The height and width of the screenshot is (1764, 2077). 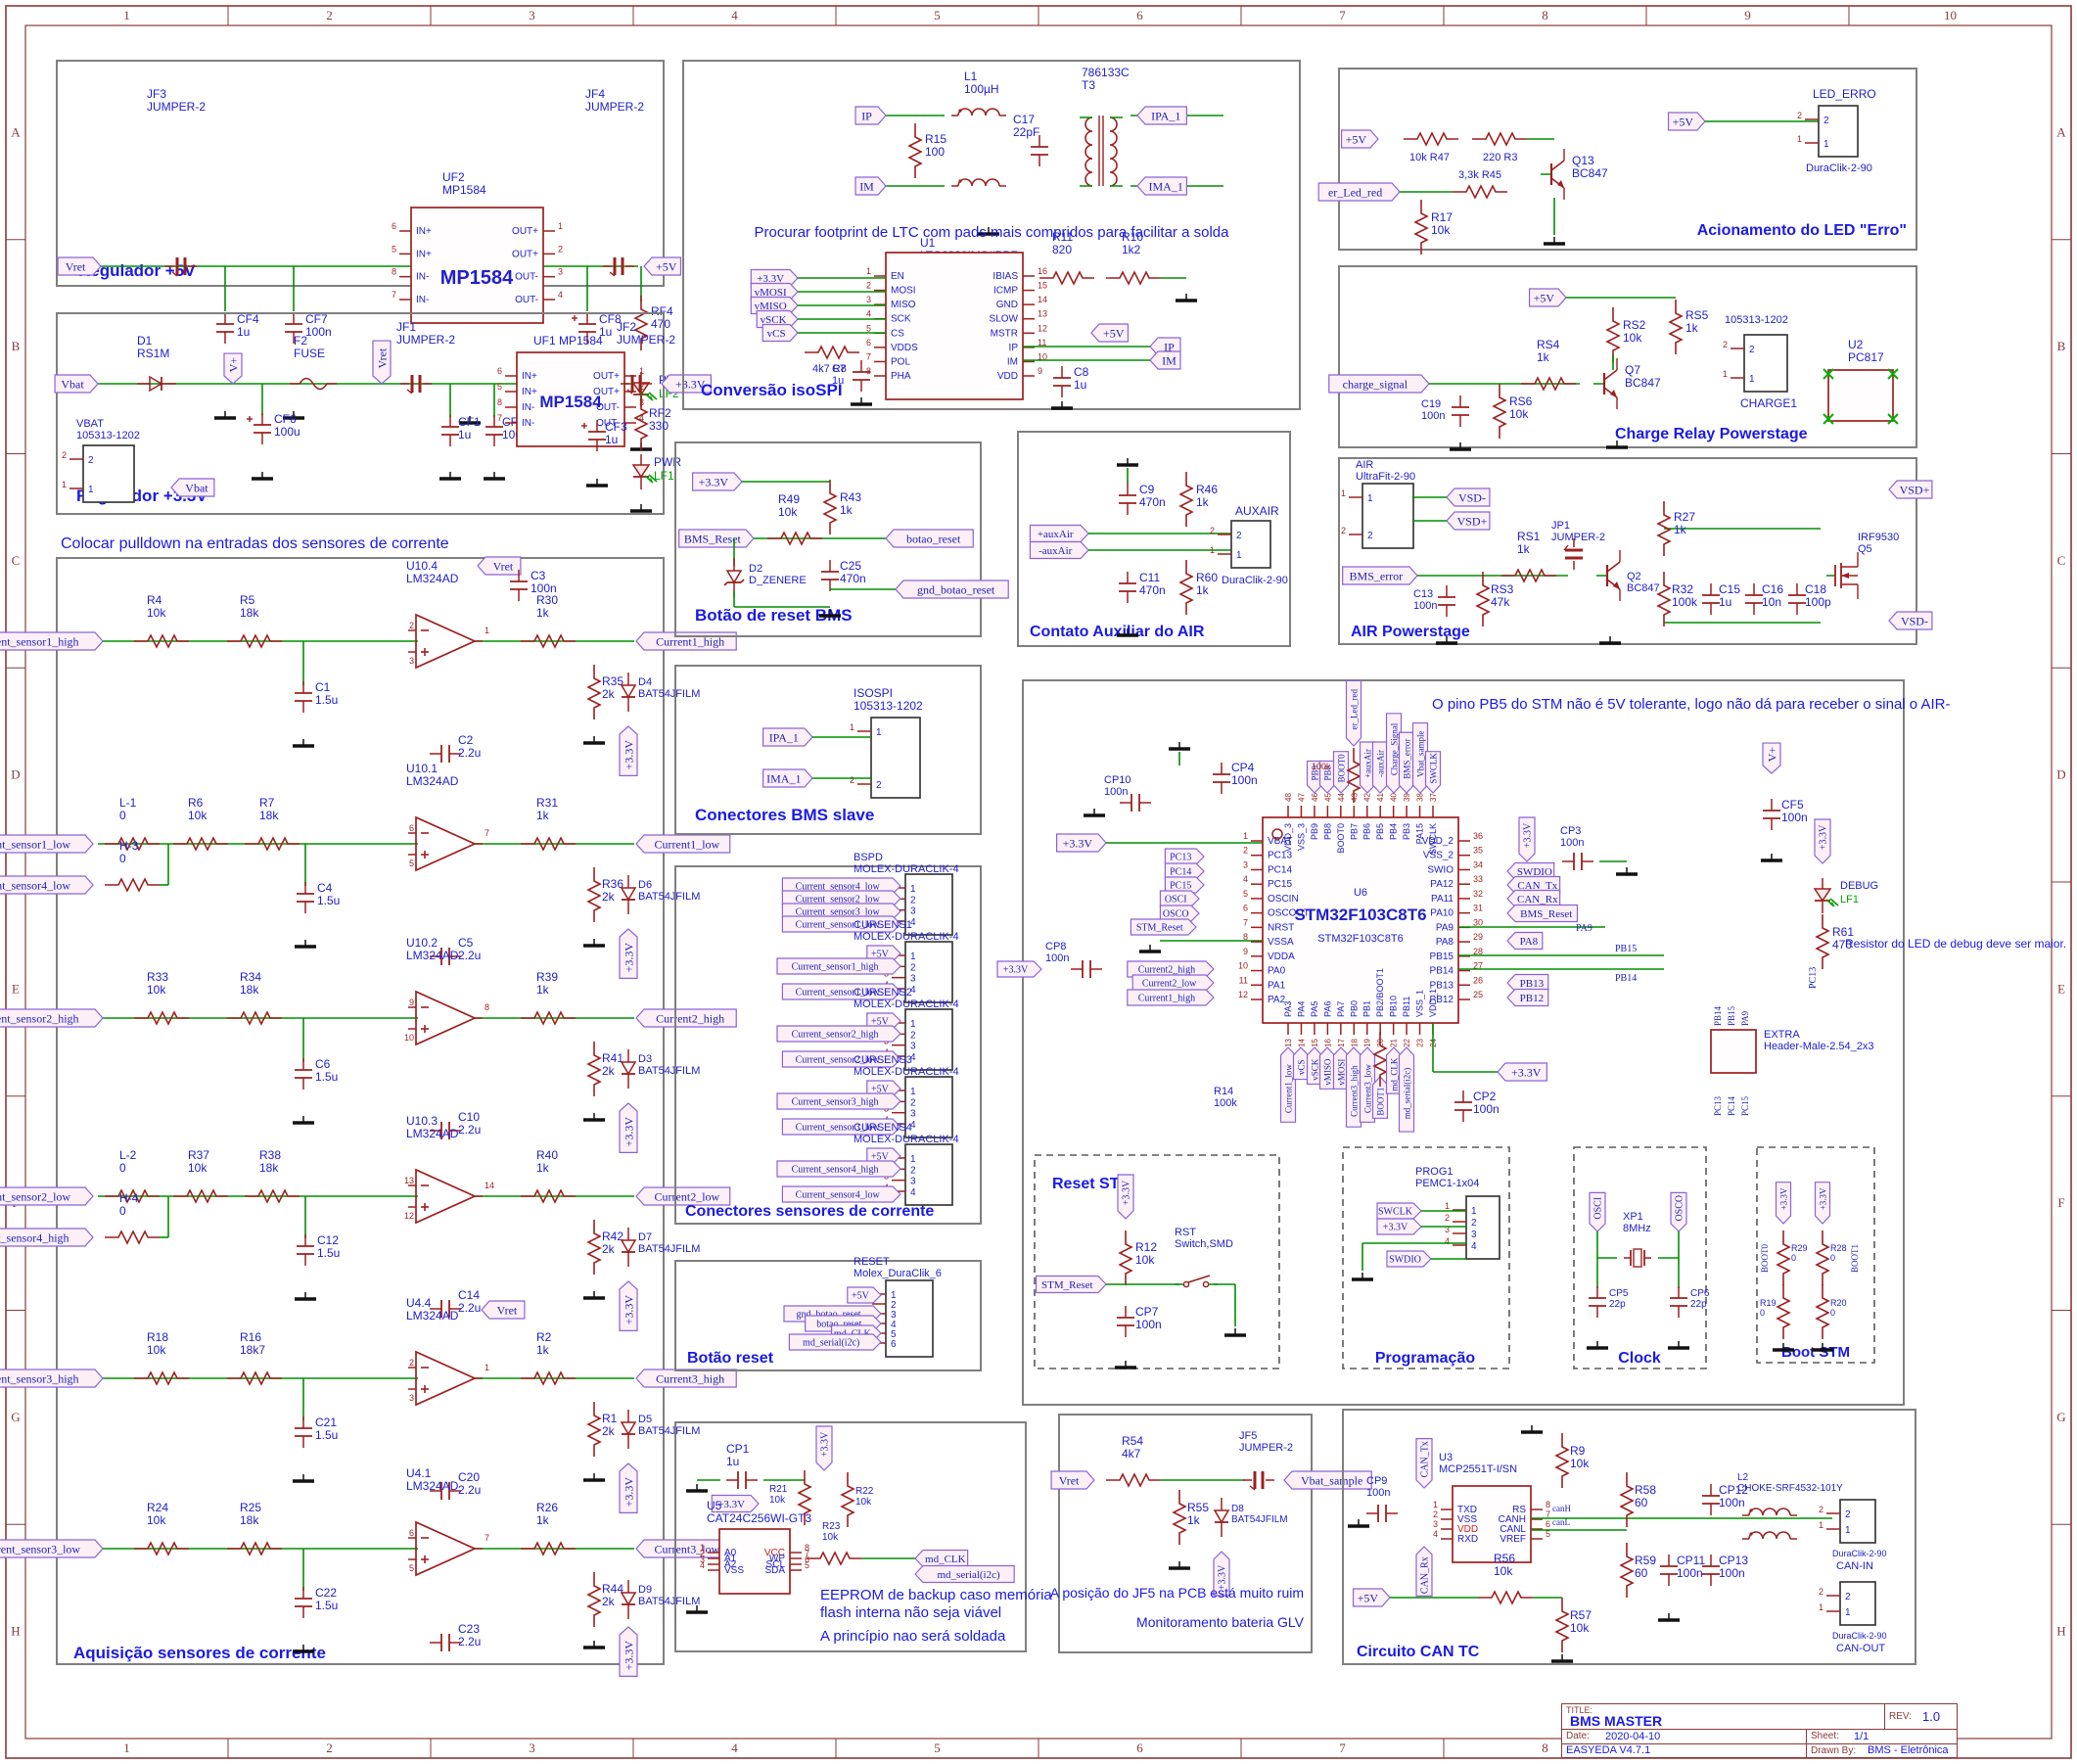 What do you see at coordinates (1409, 1259) in the screenshot?
I see `net-flag: SWDIO` at bounding box center [1409, 1259].